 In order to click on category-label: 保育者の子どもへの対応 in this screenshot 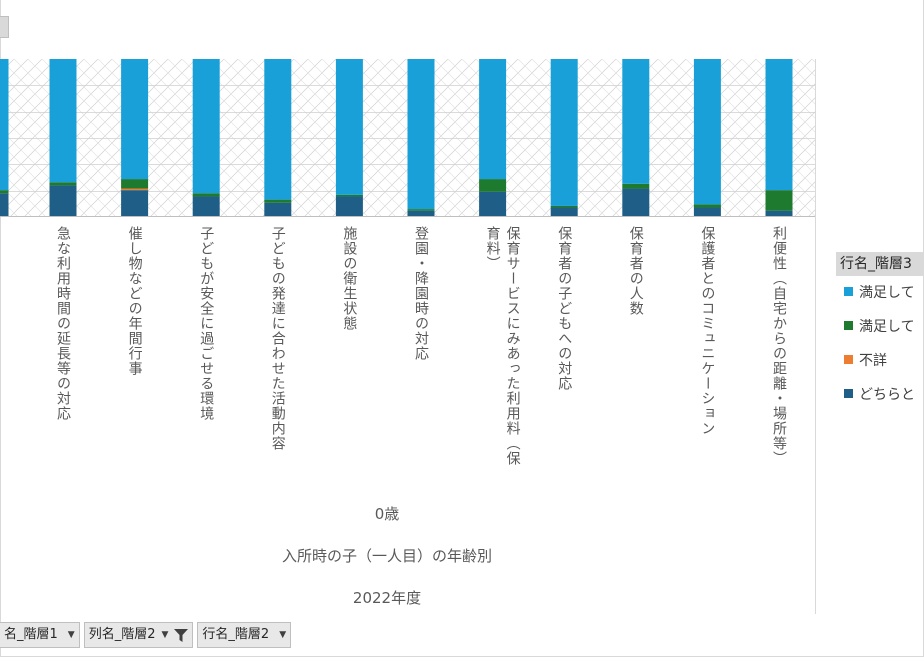, I will do `click(564, 308)`.